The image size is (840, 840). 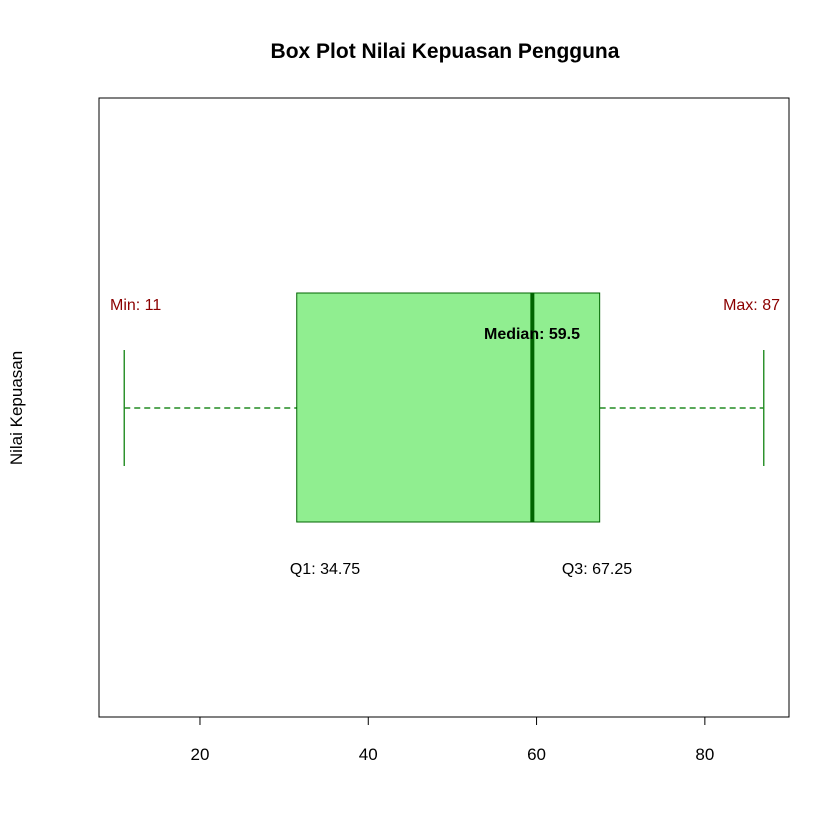 What do you see at coordinates (452, 740) in the screenshot?
I see `x-axis: 20 40 60 80` at bounding box center [452, 740].